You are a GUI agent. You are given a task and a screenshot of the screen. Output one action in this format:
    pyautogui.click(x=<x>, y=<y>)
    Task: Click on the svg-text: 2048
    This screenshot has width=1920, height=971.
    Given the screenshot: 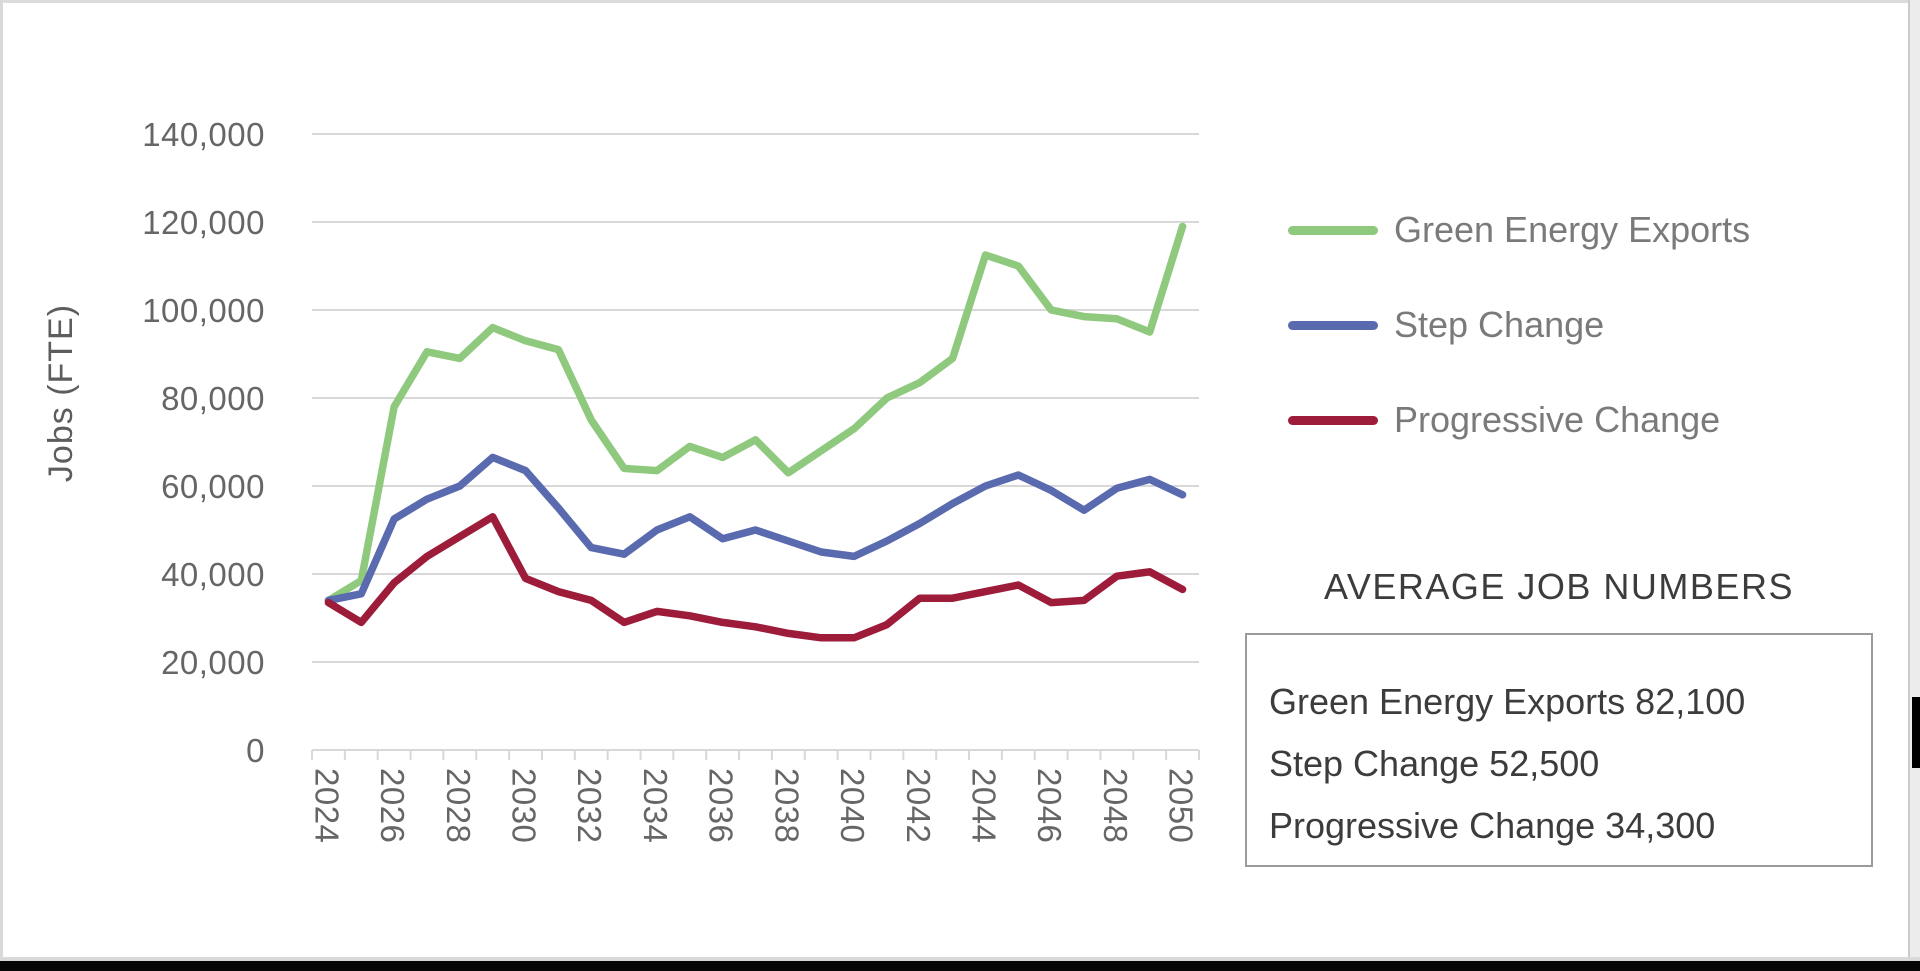 What is the action you would take?
    pyautogui.click(x=1115, y=805)
    